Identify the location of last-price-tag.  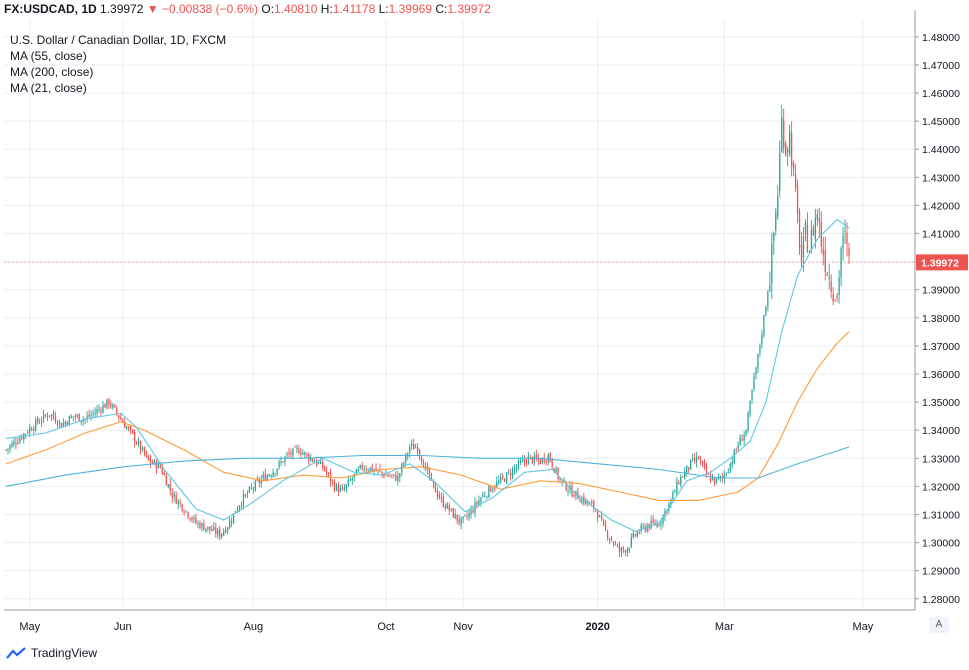
(942, 262).